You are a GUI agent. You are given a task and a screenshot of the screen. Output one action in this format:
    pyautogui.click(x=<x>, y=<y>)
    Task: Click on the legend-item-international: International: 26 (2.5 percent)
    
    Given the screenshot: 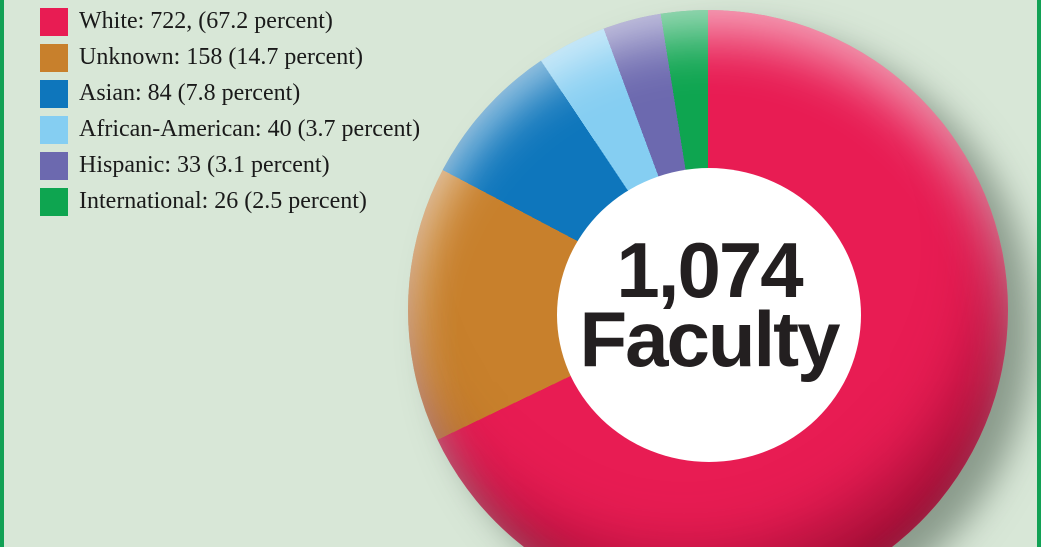 What is the action you would take?
    pyautogui.click(x=230, y=201)
    